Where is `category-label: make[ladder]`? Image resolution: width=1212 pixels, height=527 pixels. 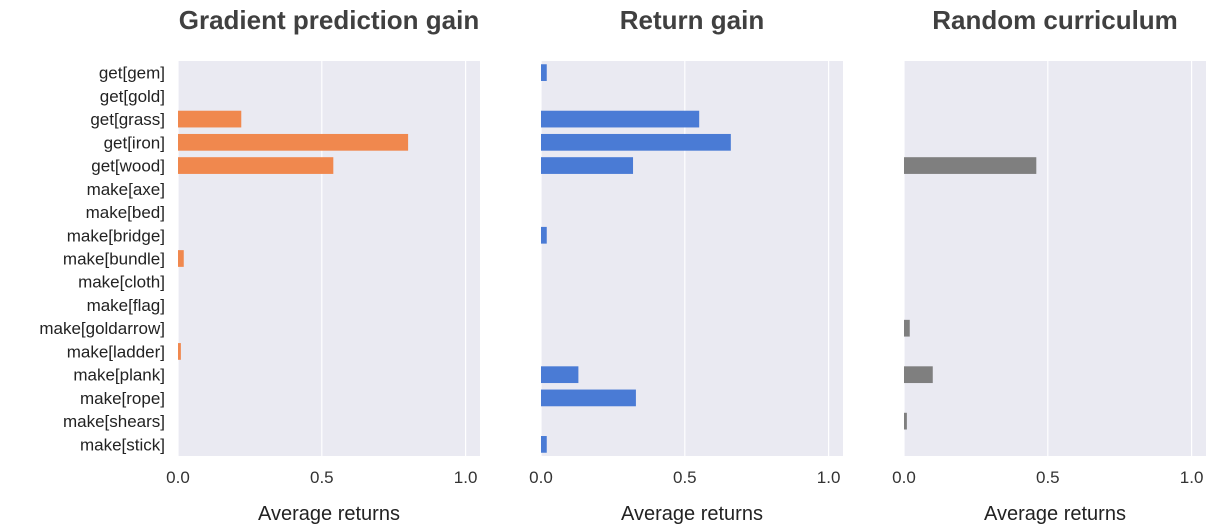 category-label: make[ladder] is located at coordinates (116, 351).